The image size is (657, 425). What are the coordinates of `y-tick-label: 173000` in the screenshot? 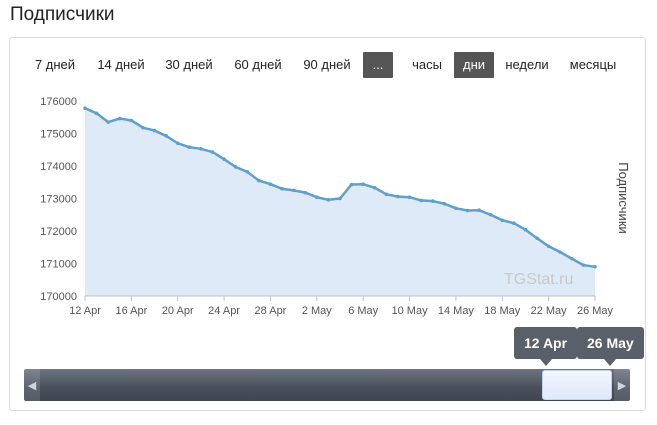 It's located at (58, 200).